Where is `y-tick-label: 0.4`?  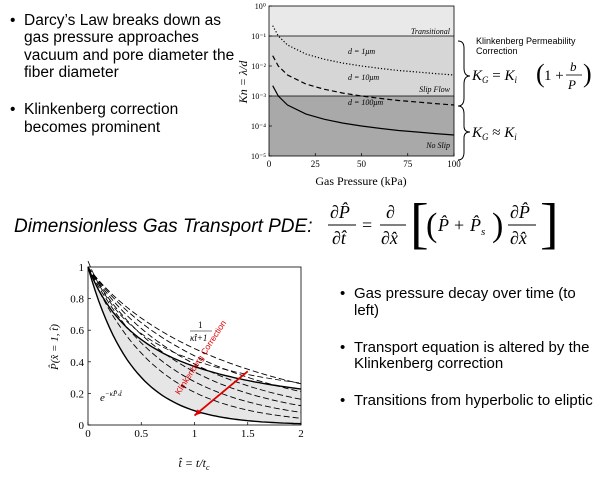
y-tick-label: 0.4 is located at coordinates (77, 363).